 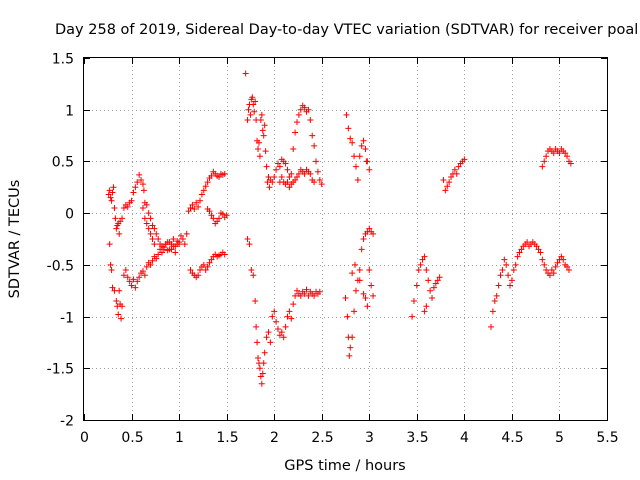 I want to click on x-tick-label: 2, so click(x=274, y=438).